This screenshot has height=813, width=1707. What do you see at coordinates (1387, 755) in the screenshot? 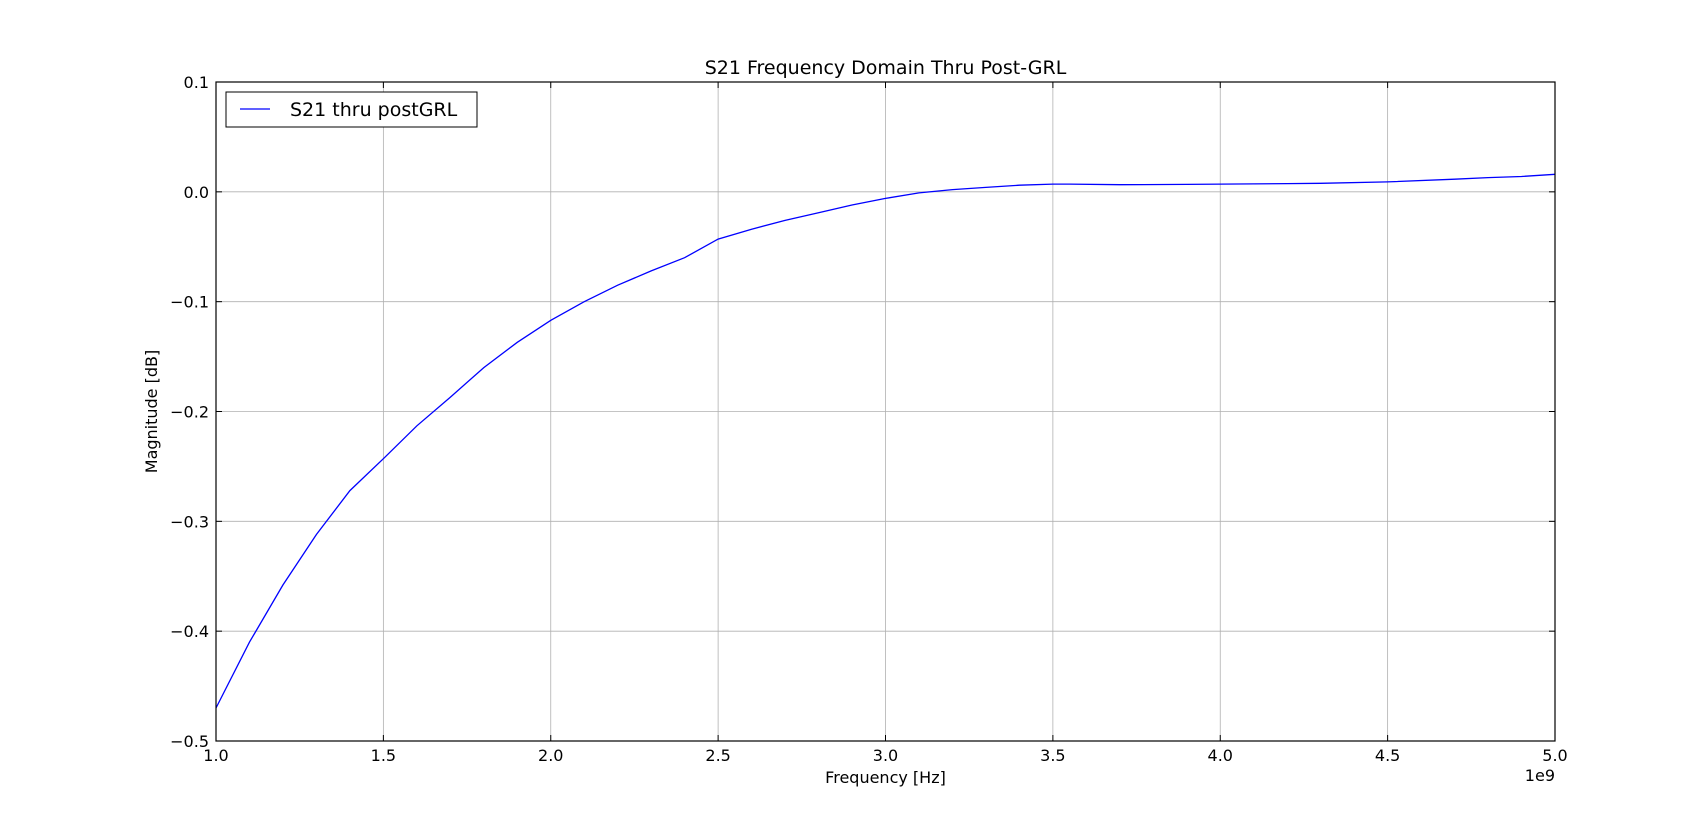
I see `x-tick-label: 4.5` at bounding box center [1387, 755].